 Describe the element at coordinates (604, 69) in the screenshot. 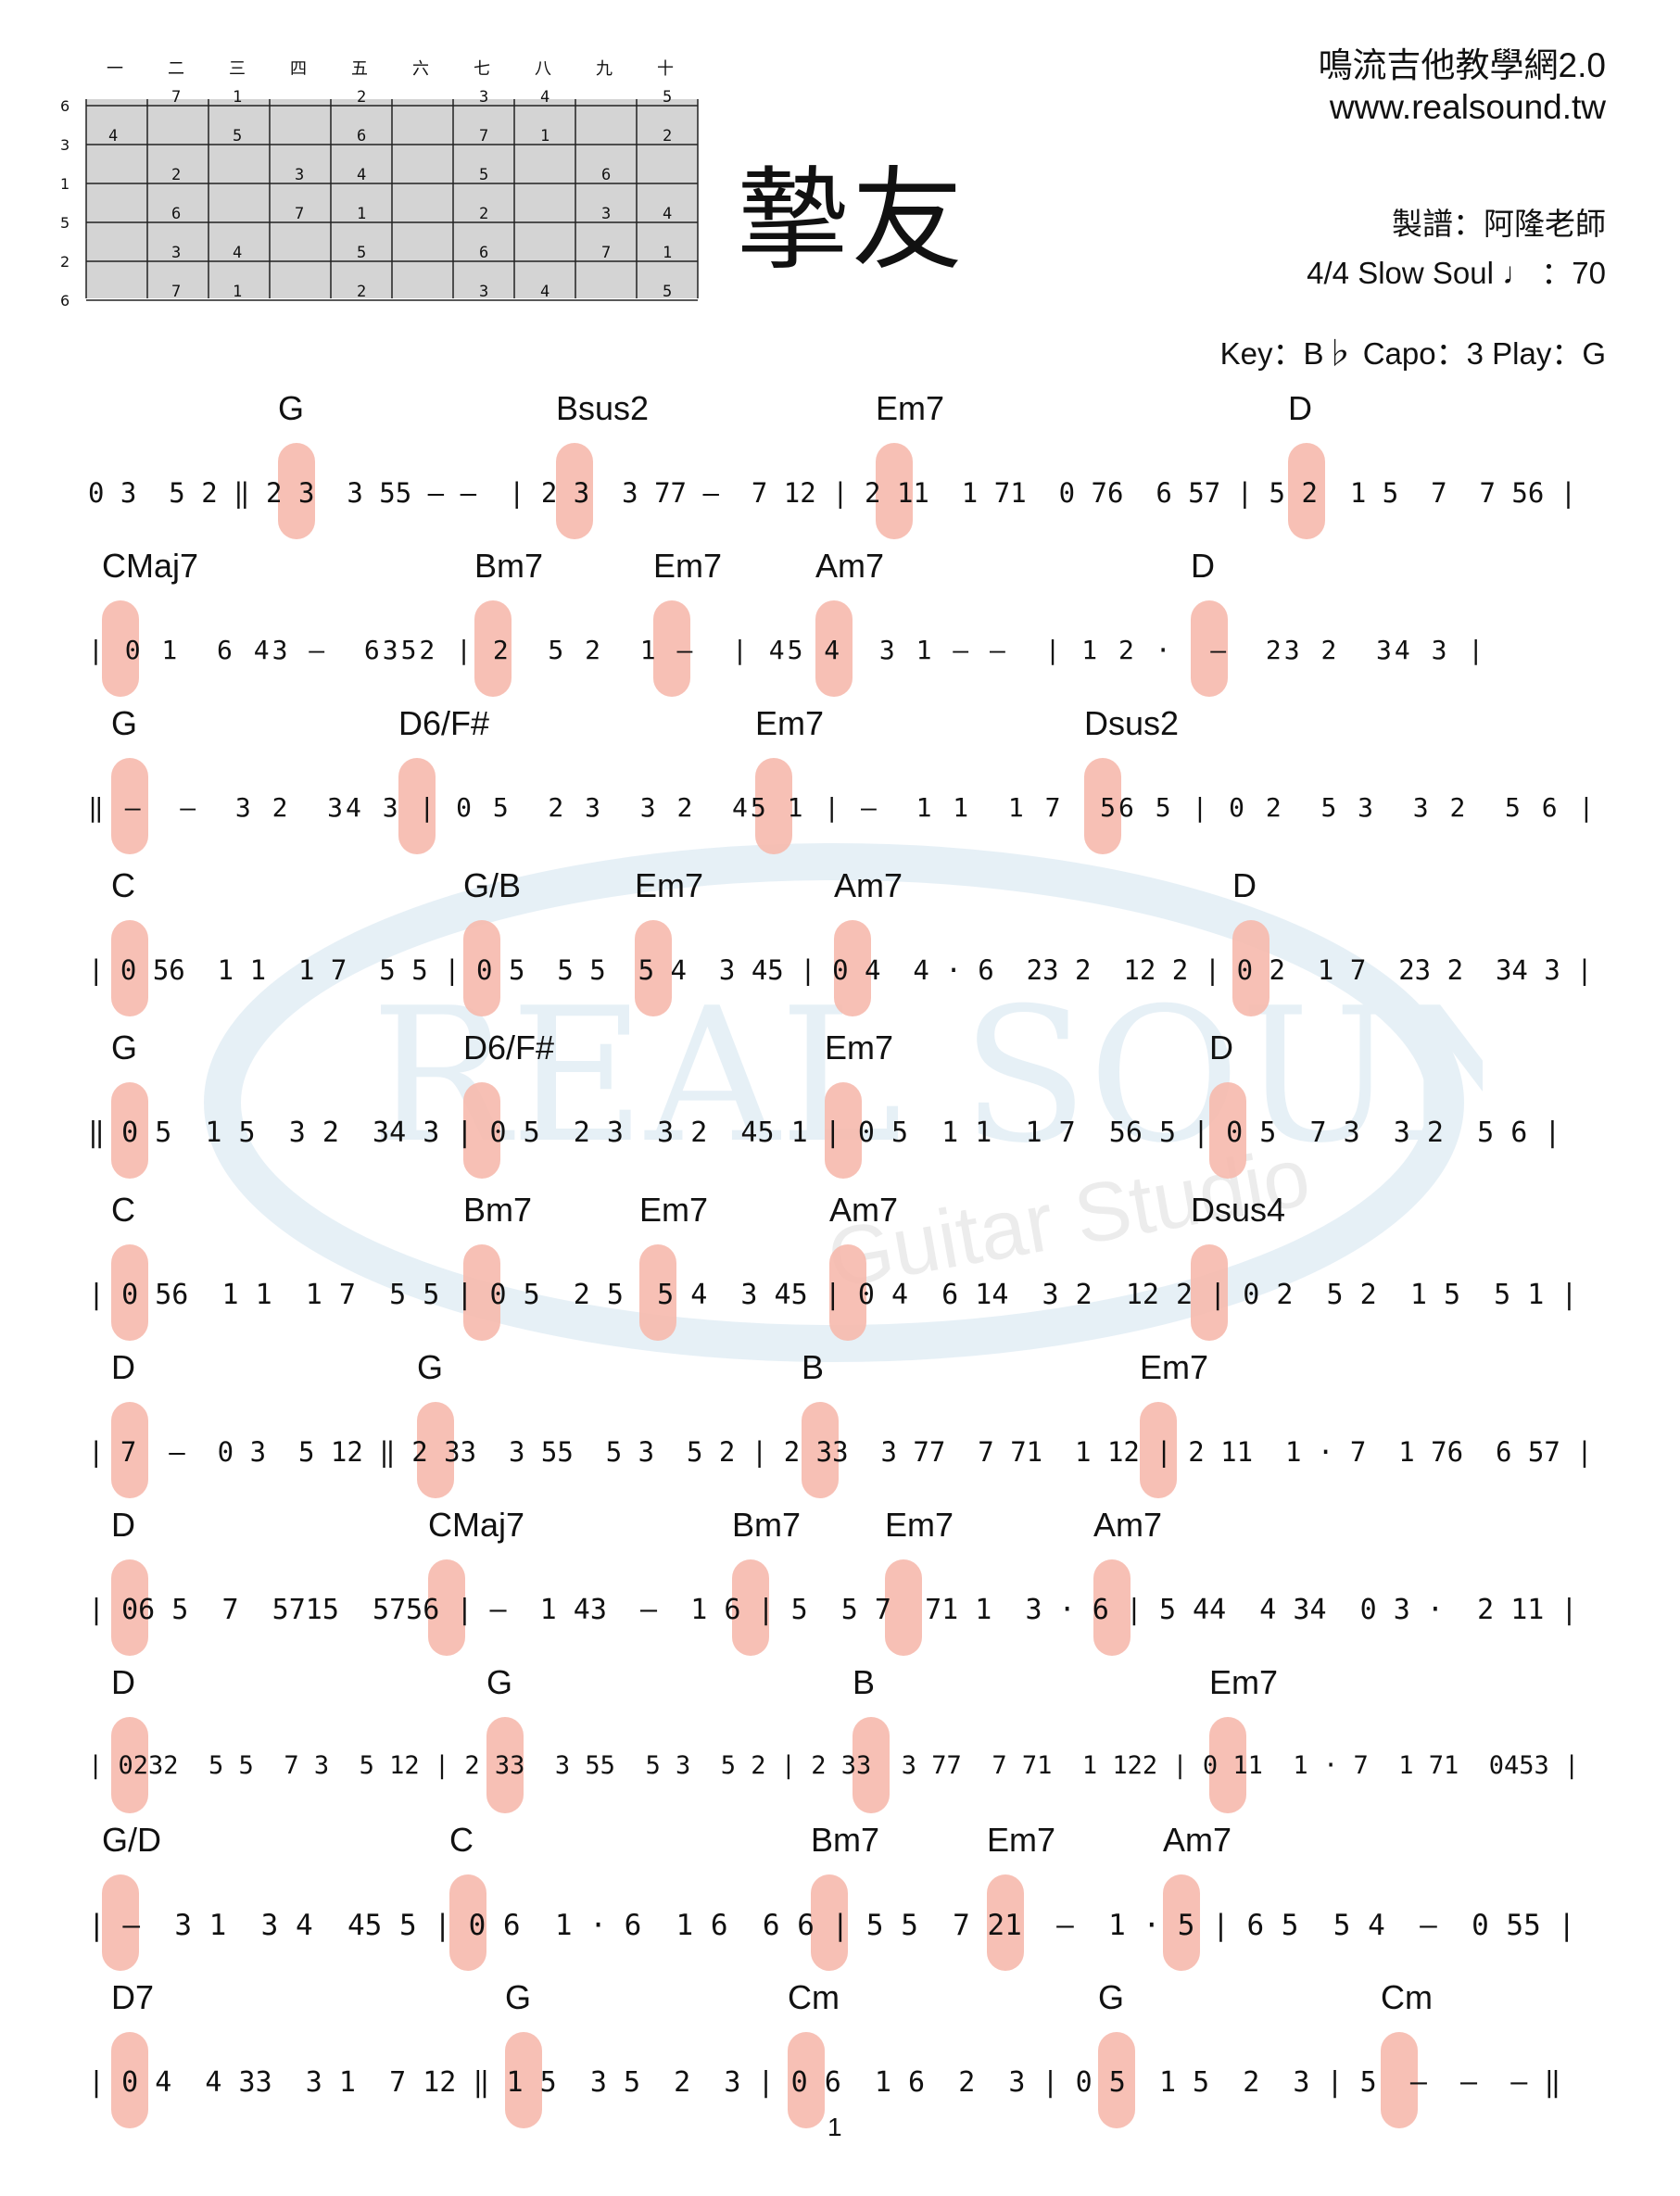

I see `fret-number: 九` at that location.